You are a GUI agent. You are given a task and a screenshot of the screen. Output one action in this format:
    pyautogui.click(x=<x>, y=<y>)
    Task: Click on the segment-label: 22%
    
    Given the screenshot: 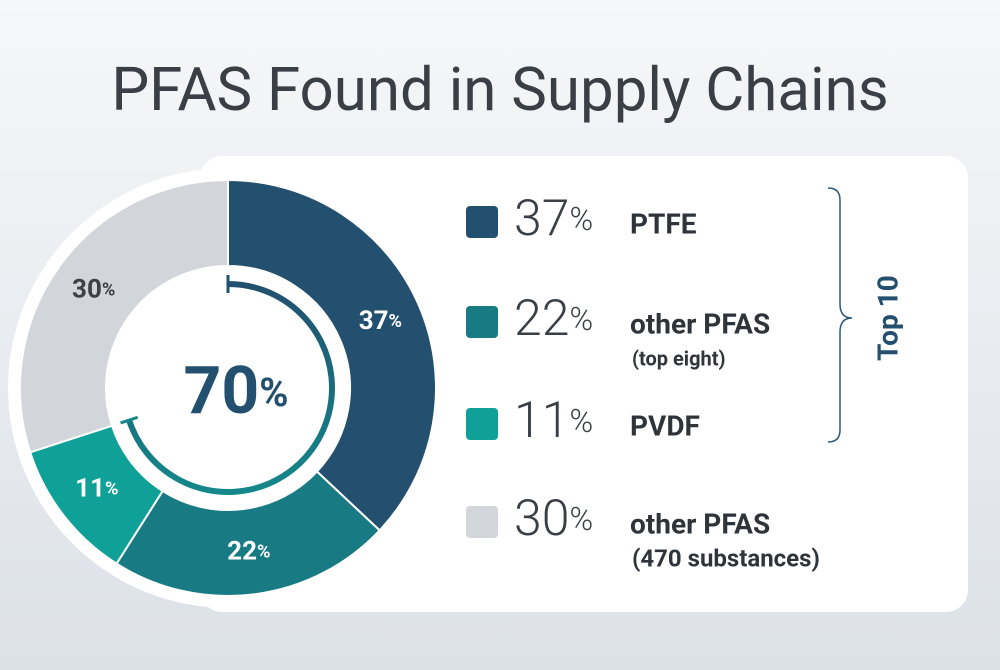 What is the action you would take?
    pyautogui.click(x=248, y=552)
    